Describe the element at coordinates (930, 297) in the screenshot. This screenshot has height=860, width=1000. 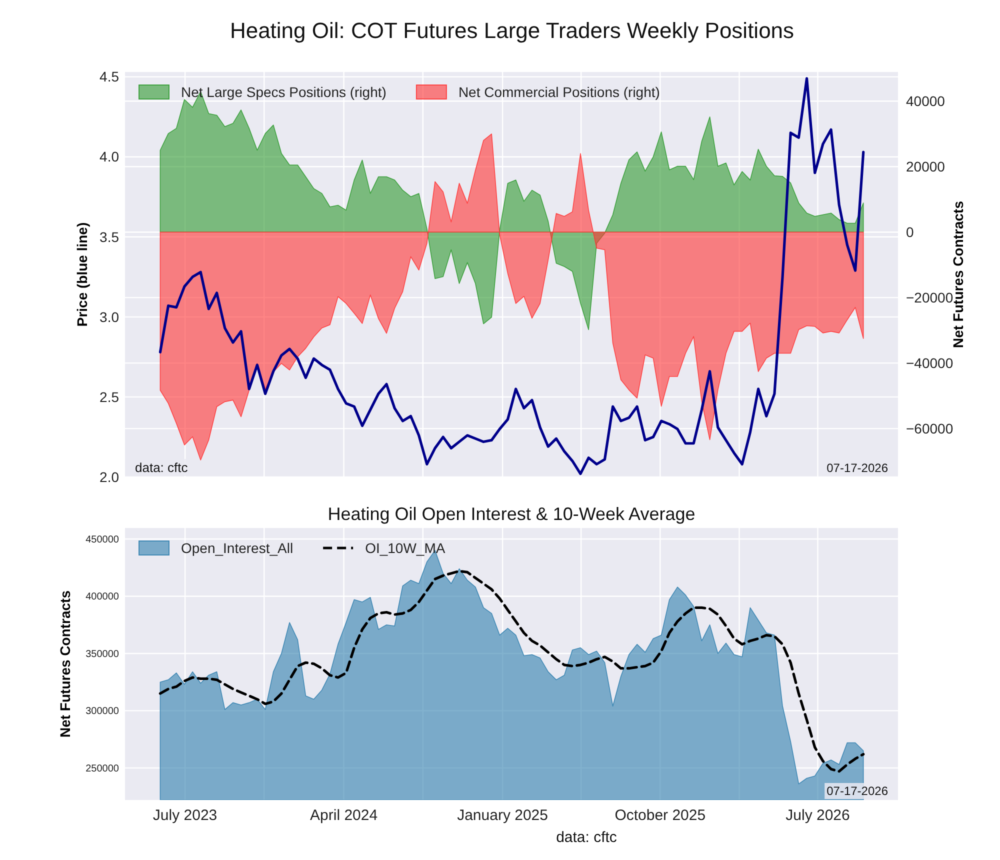
I see `y2-tick-label: −20000` at that location.